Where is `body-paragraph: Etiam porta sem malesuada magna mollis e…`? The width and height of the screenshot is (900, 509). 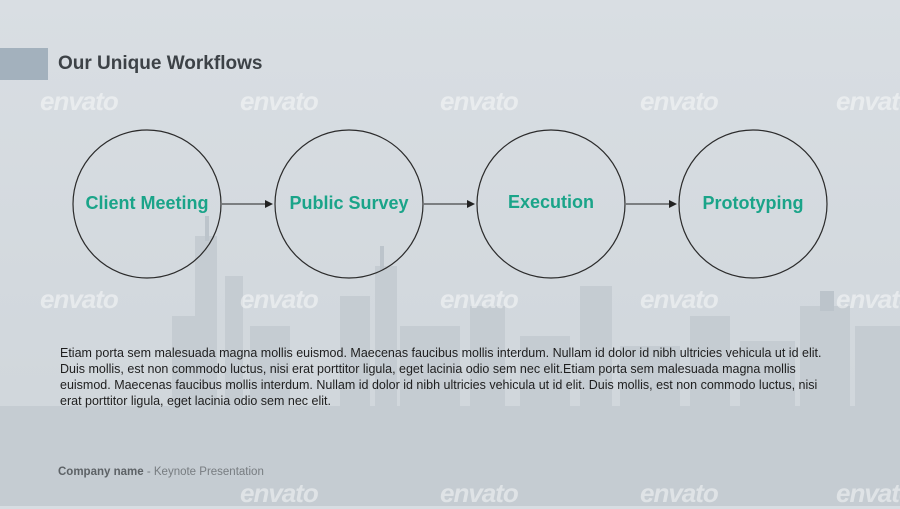 body-paragraph: Etiam porta sem malesuada magna mollis e… is located at coordinates (441, 377).